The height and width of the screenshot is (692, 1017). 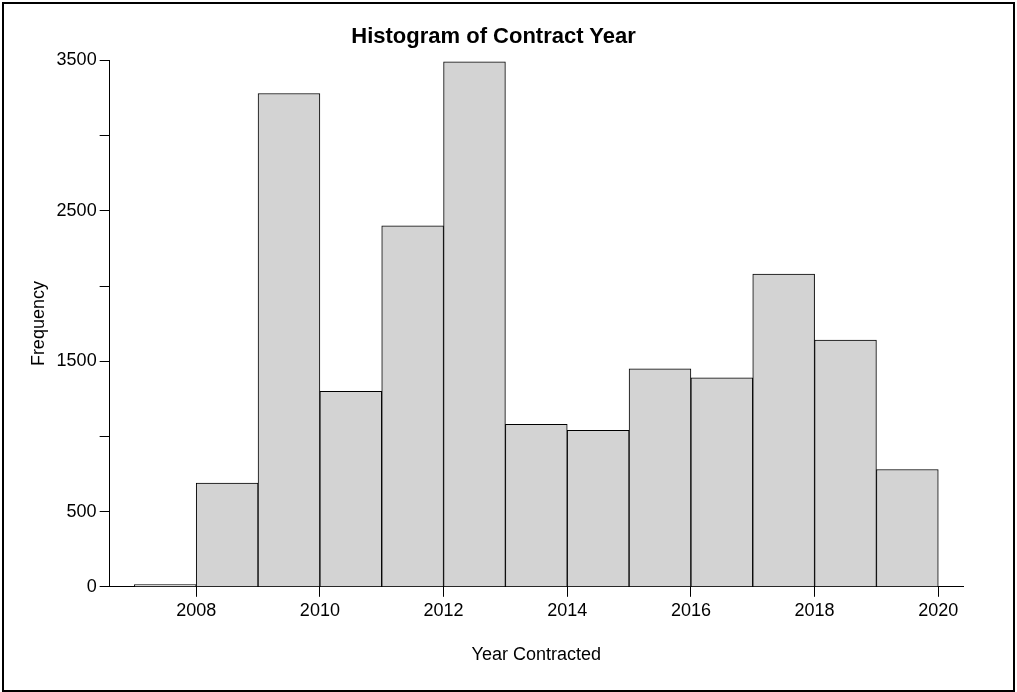 I want to click on y-tick-label: 2500, so click(x=76, y=209).